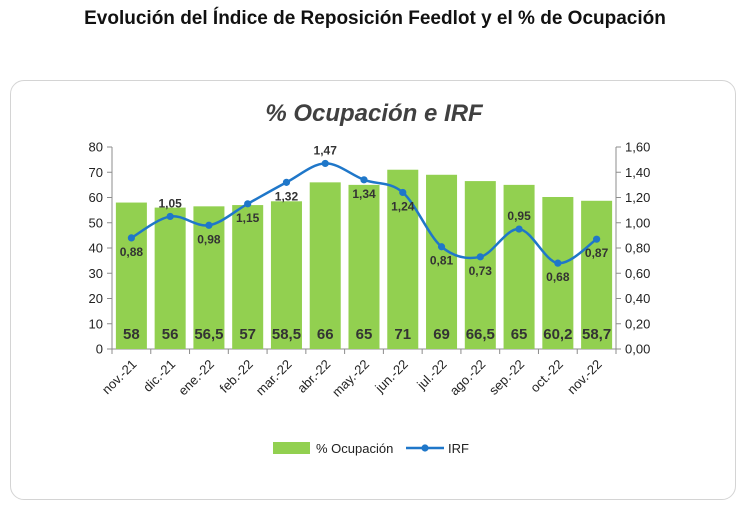 This screenshot has width=750, height=513. What do you see at coordinates (96, 197) in the screenshot?
I see `y-left-tick-label: 60` at bounding box center [96, 197].